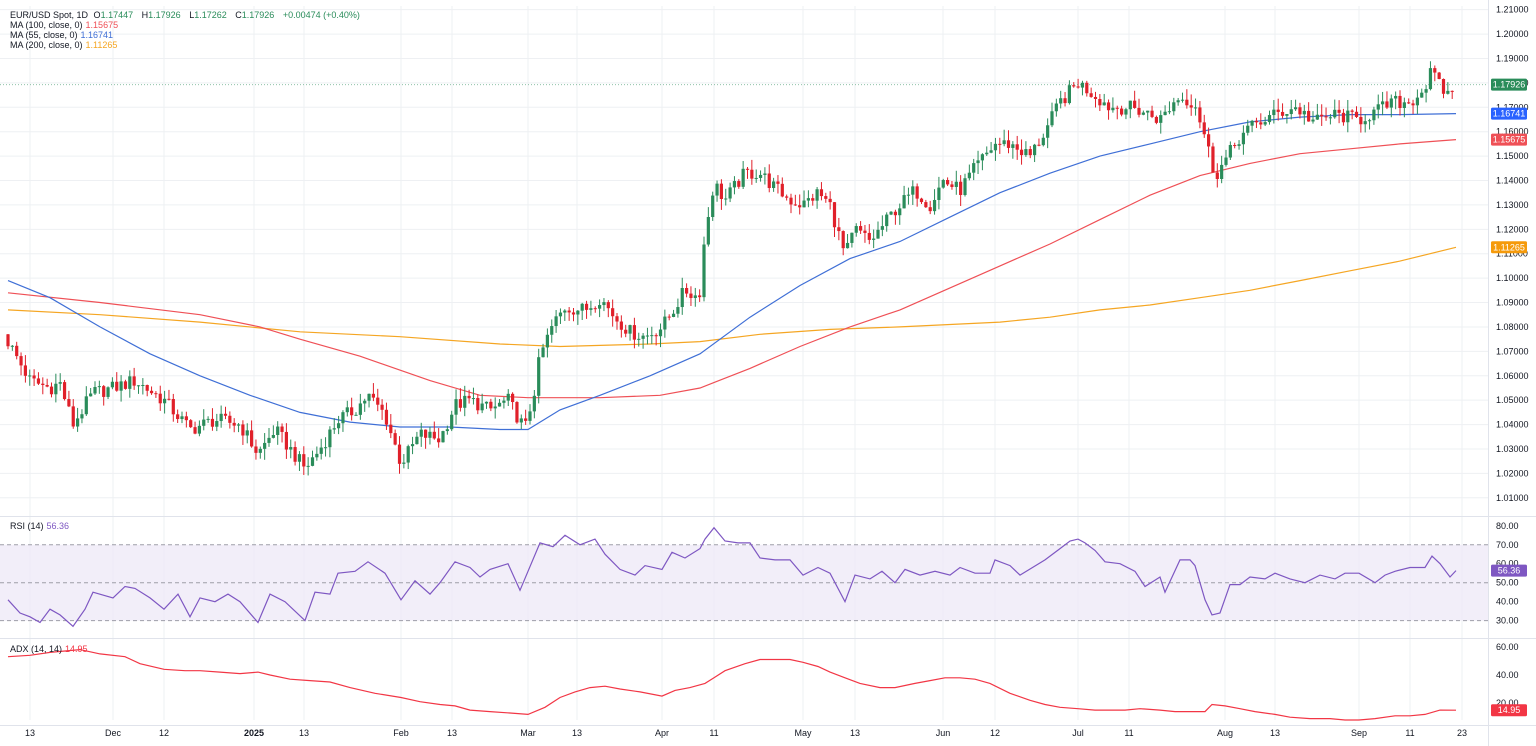 This screenshot has height=746, width=1536. What do you see at coordinates (401, 733) in the screenshot?
I see `x-tick-label: Feb` at bounding box center [401, 733].